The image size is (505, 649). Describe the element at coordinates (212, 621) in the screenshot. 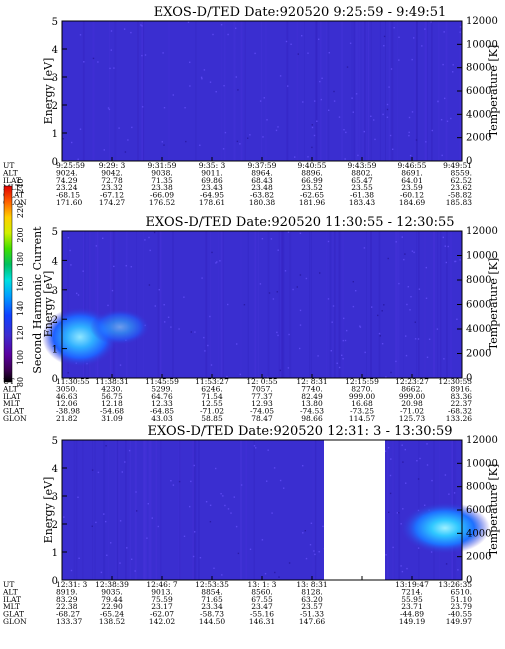

I see `table-cell: 144.50` at that location.